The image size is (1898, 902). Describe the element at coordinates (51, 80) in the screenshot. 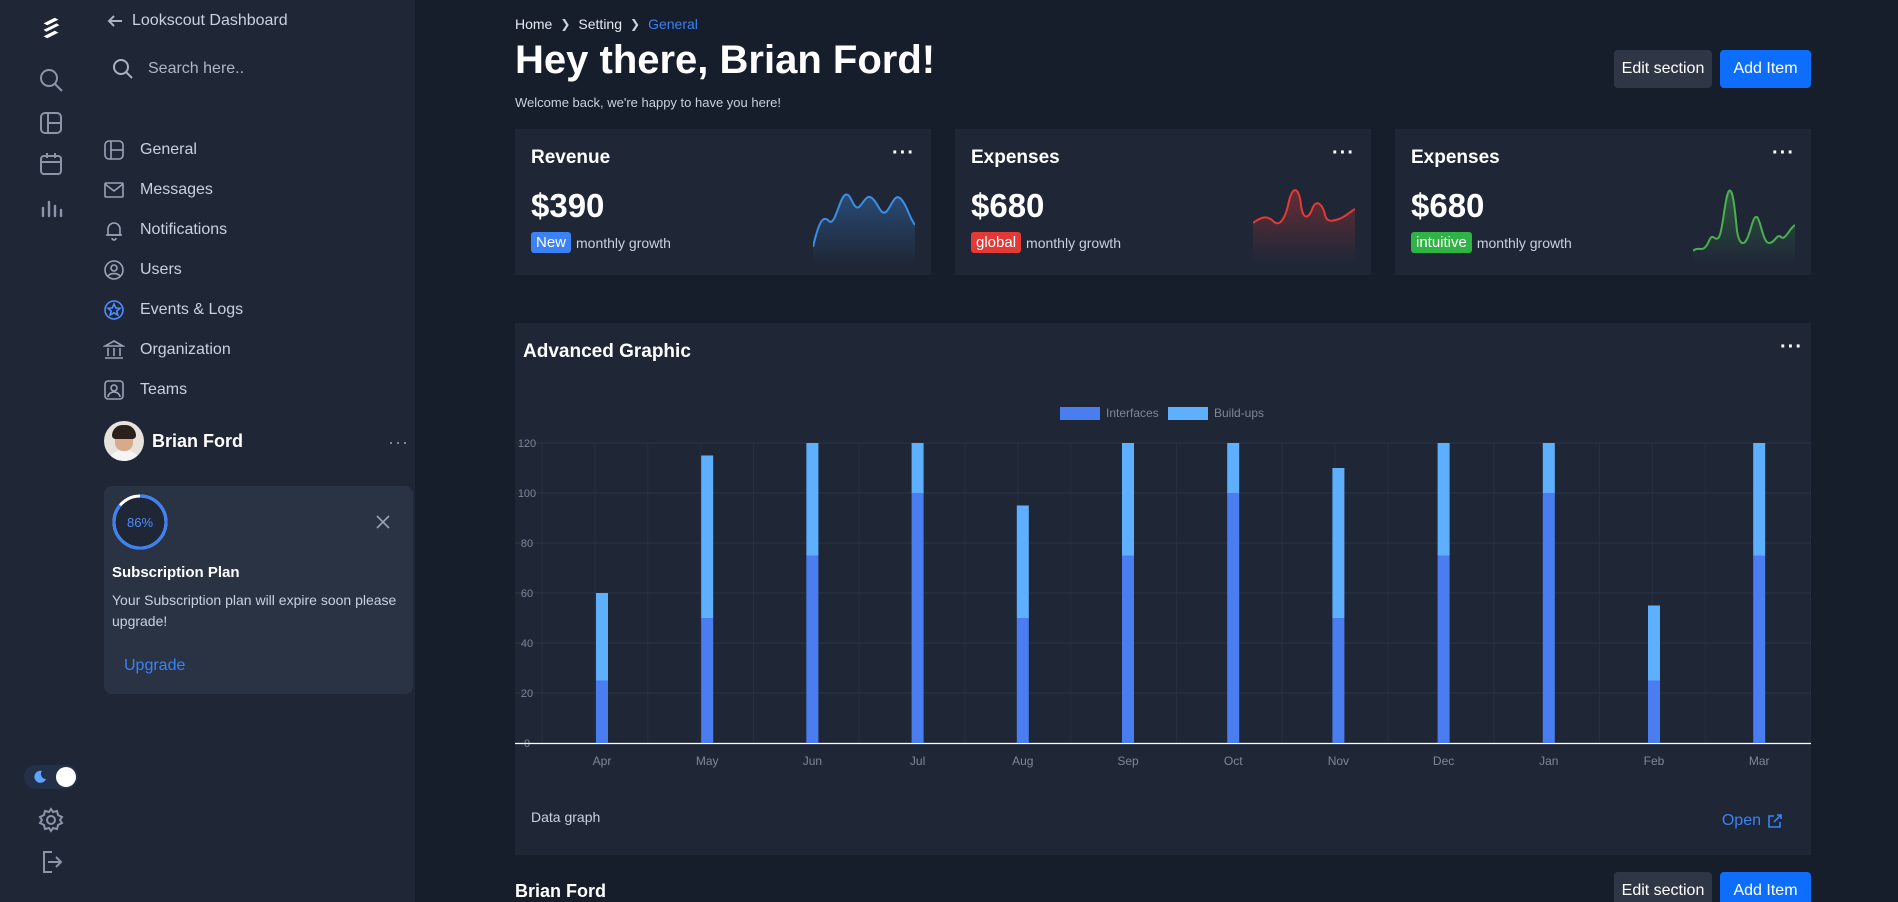

I see `search-icon` at that location.